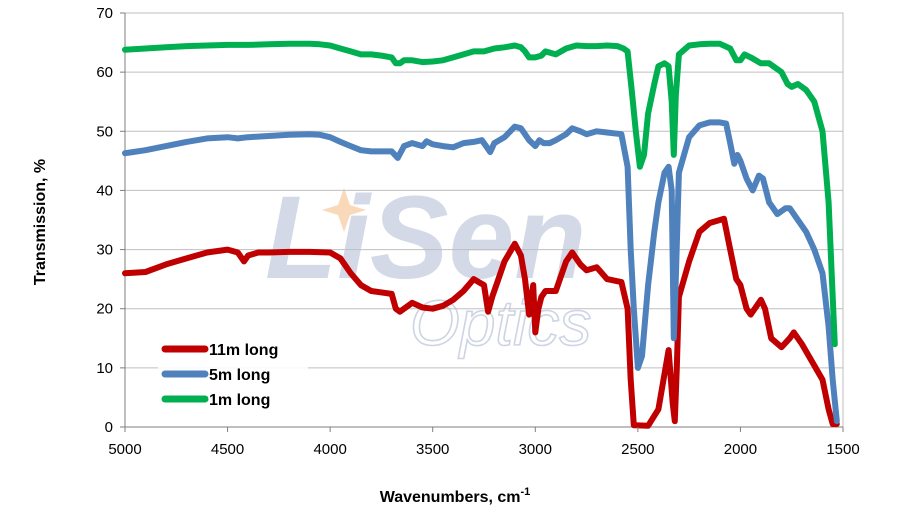 The width and height of the screenshot is (900, 520). Describe the element at coordinates (239, 400) in the screenshot. I see `legend-label-1m-long: 1m long` at that location.